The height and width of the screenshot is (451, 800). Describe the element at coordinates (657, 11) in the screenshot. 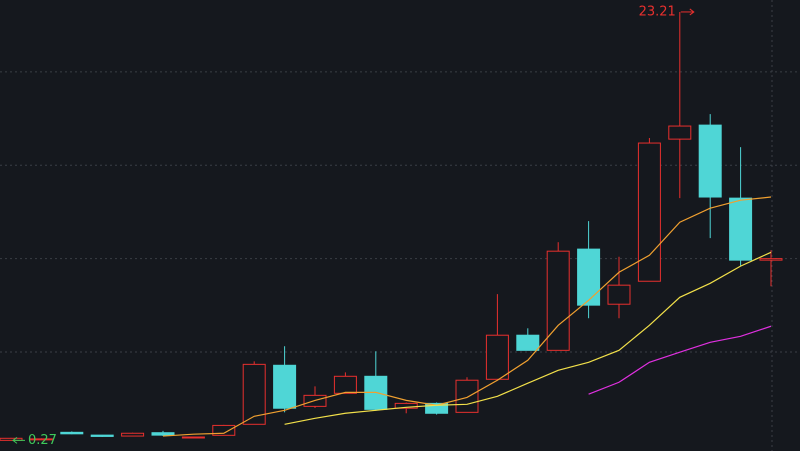

I see `max-label: 23.21` at that location.